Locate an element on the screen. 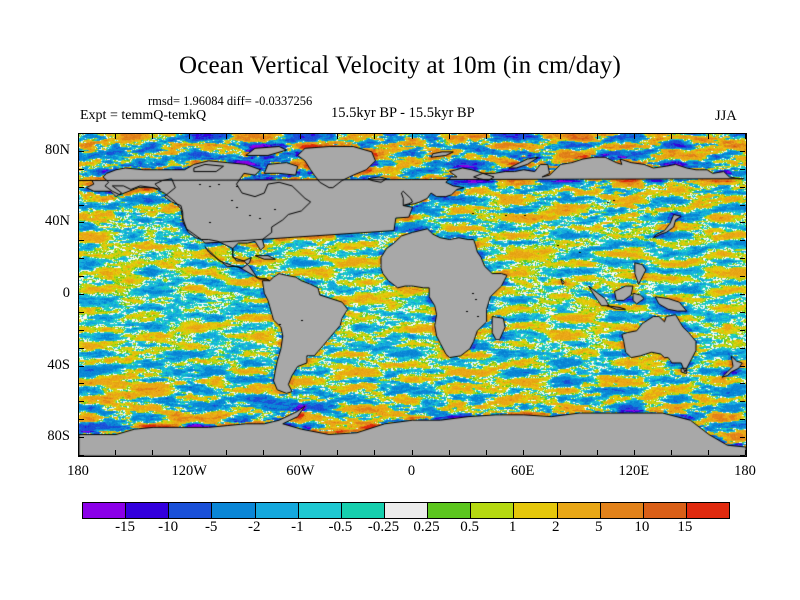 Image resolution: width=800 pixels, height=600 pixels. colorbar-label-6: -0.25 is located at coordinates (383, 527).